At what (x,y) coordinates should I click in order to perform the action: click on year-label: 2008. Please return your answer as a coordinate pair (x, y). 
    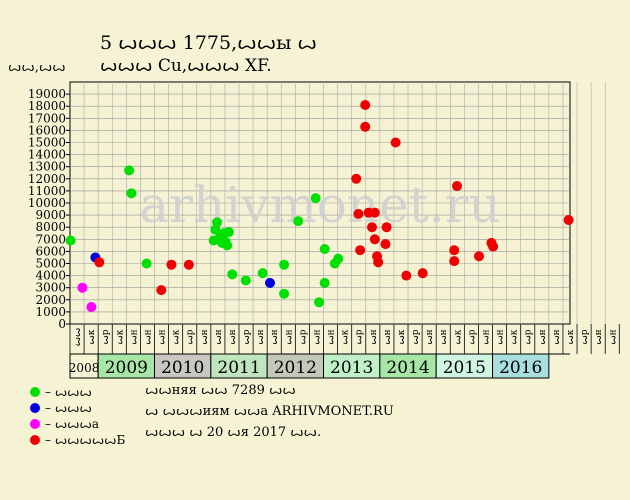
    Looking at the image, I should click on (84, 368).